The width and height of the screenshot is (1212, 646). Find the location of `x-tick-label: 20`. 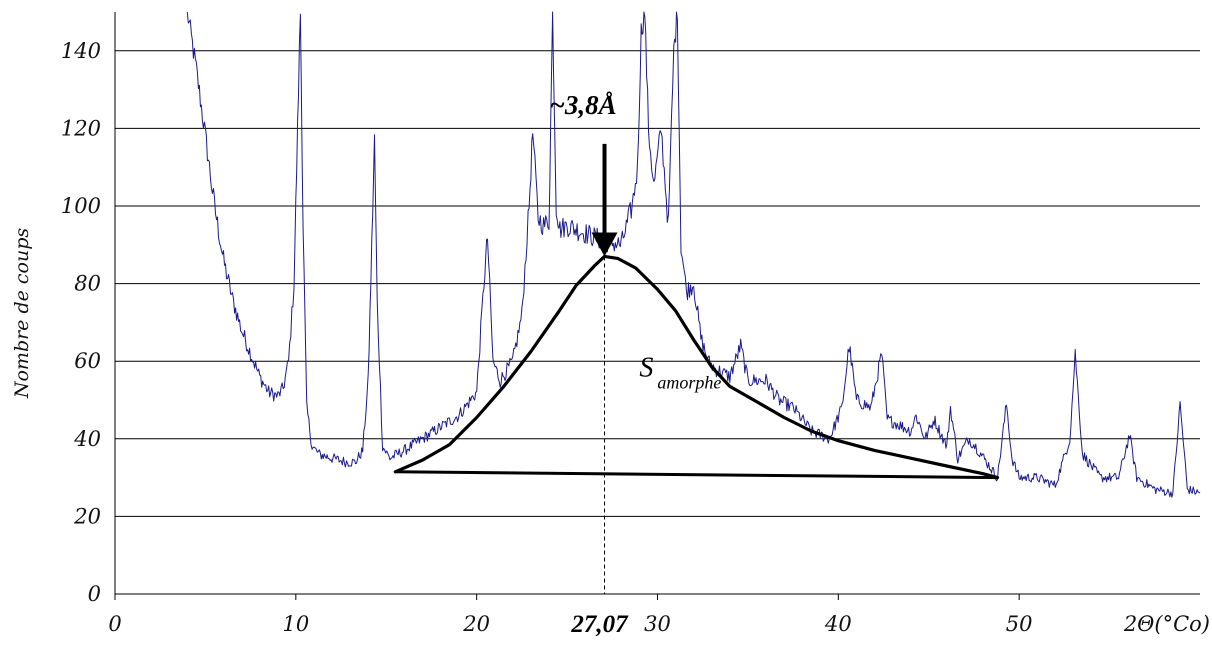

x-tick-label: 20 is located at coordinates (476, 624).